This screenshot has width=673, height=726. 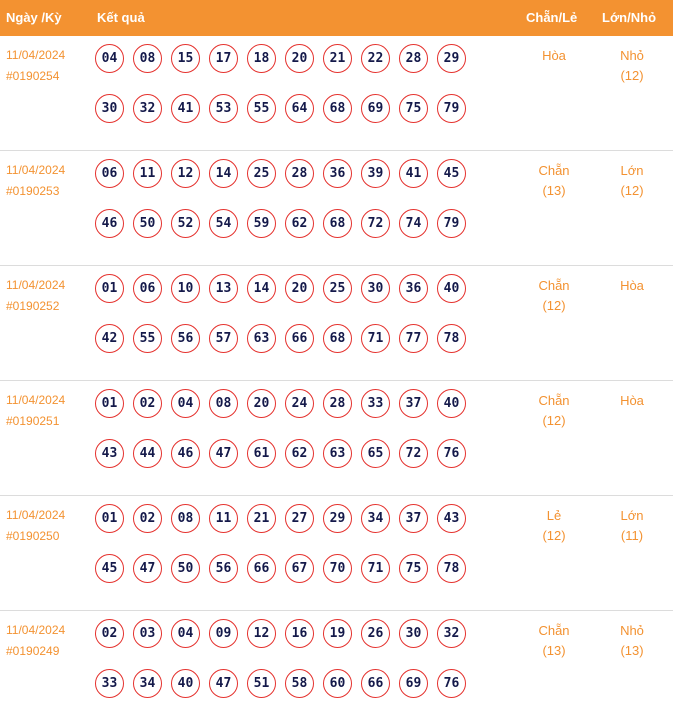 What do you see at coordinates (336, 18) in the screenshot?
I see `results-table-header: Ngày /Kỳ Kết quả Chẵn/Lẻ Lớn/Nhỏ` at bounding box center [336, 18].